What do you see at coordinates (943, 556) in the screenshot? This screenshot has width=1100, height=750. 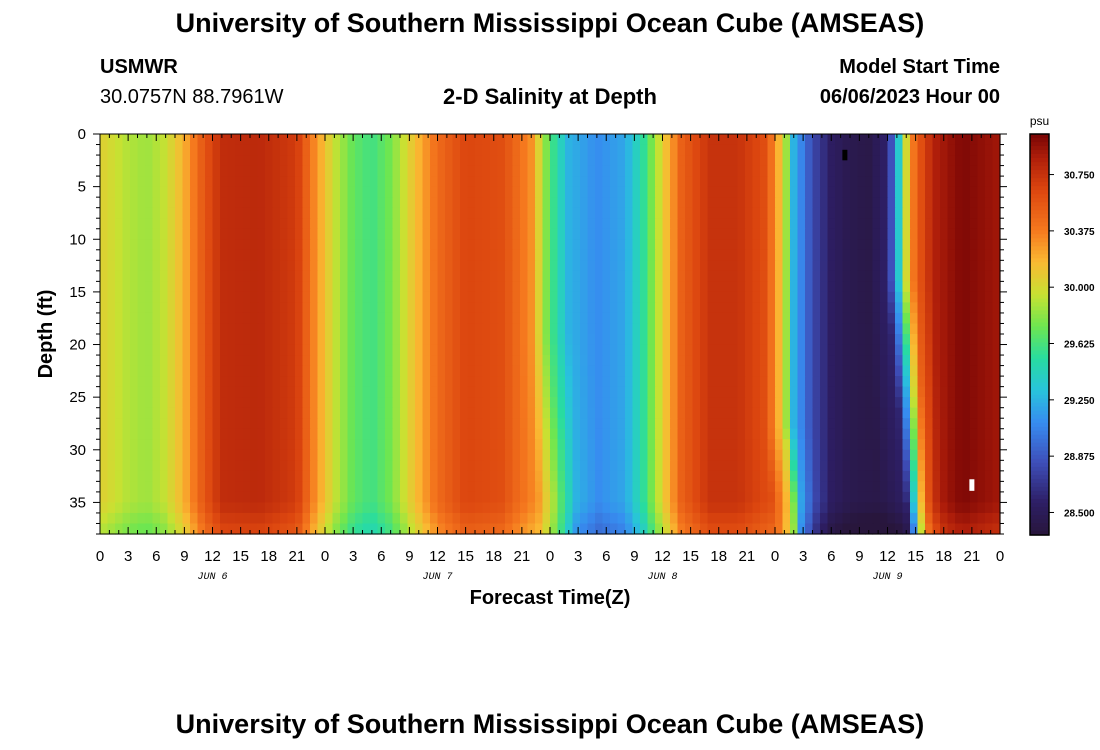 I see `x-tick-label: 18` at bounding box center [943, 556].